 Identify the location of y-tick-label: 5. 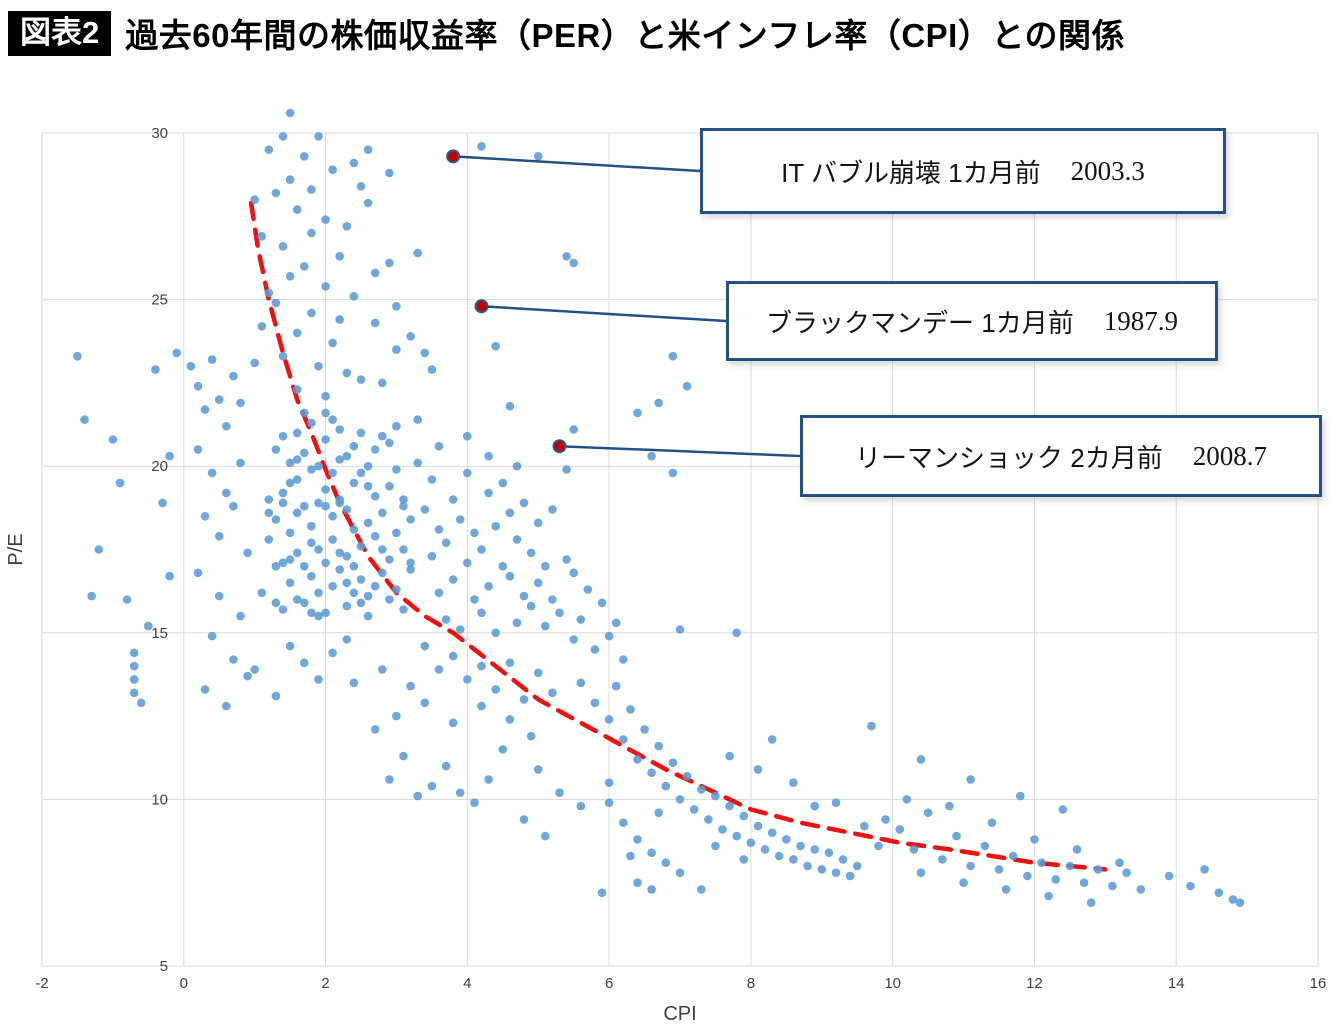
(164, 966).